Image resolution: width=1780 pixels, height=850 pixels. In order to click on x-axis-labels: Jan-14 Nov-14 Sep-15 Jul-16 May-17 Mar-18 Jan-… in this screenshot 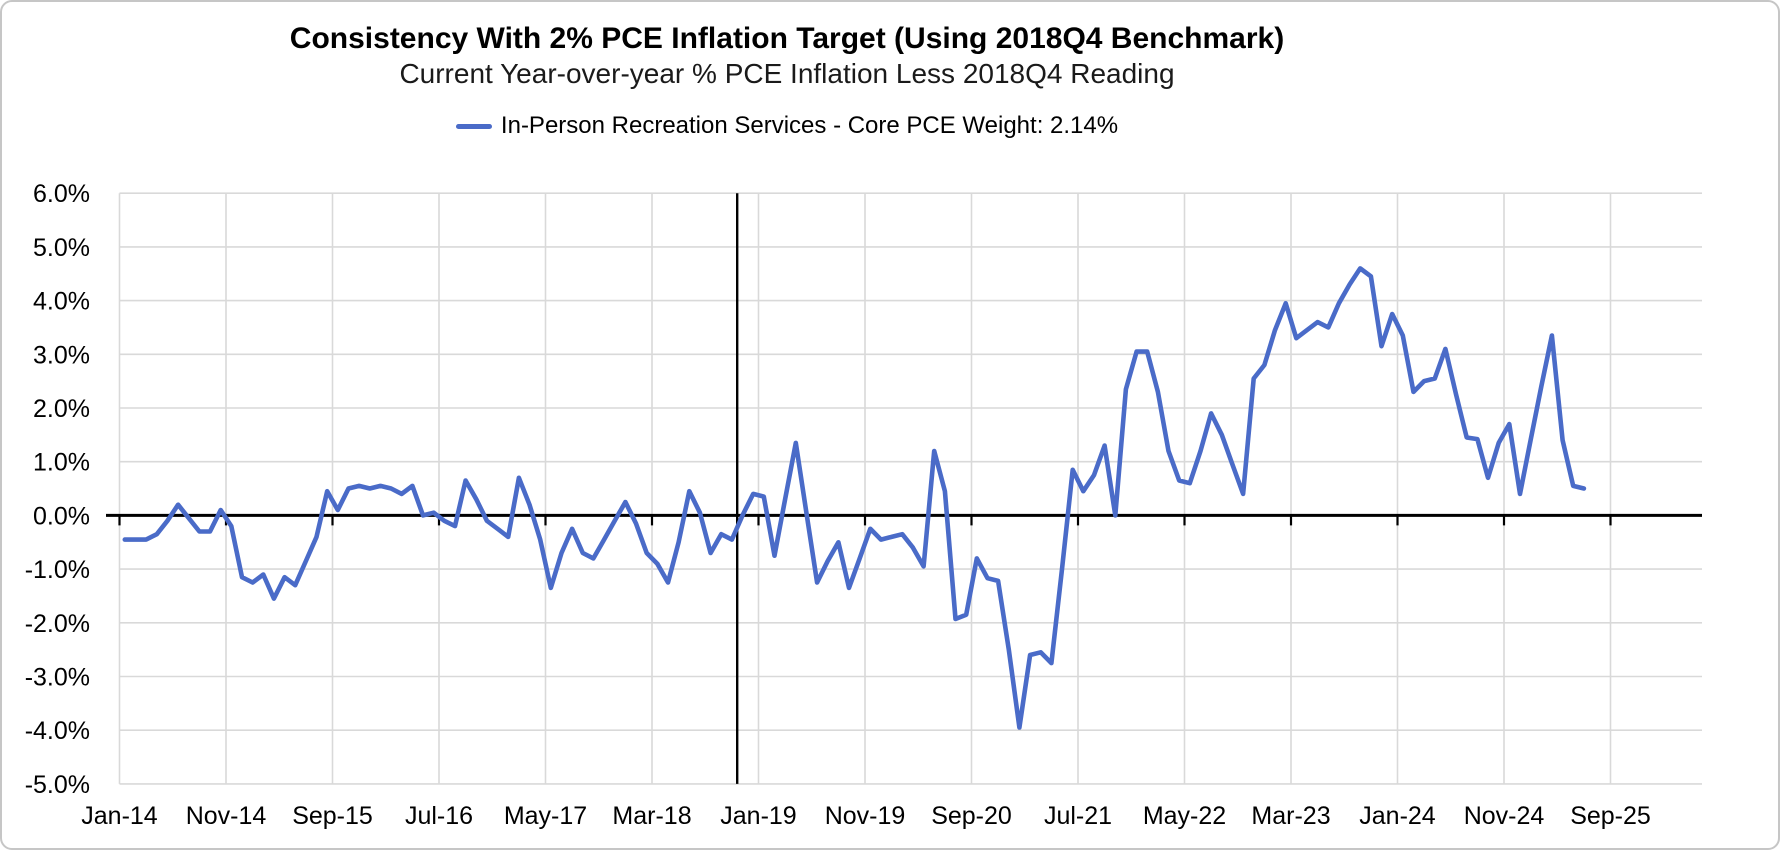, I will do `click(866, 816)`.